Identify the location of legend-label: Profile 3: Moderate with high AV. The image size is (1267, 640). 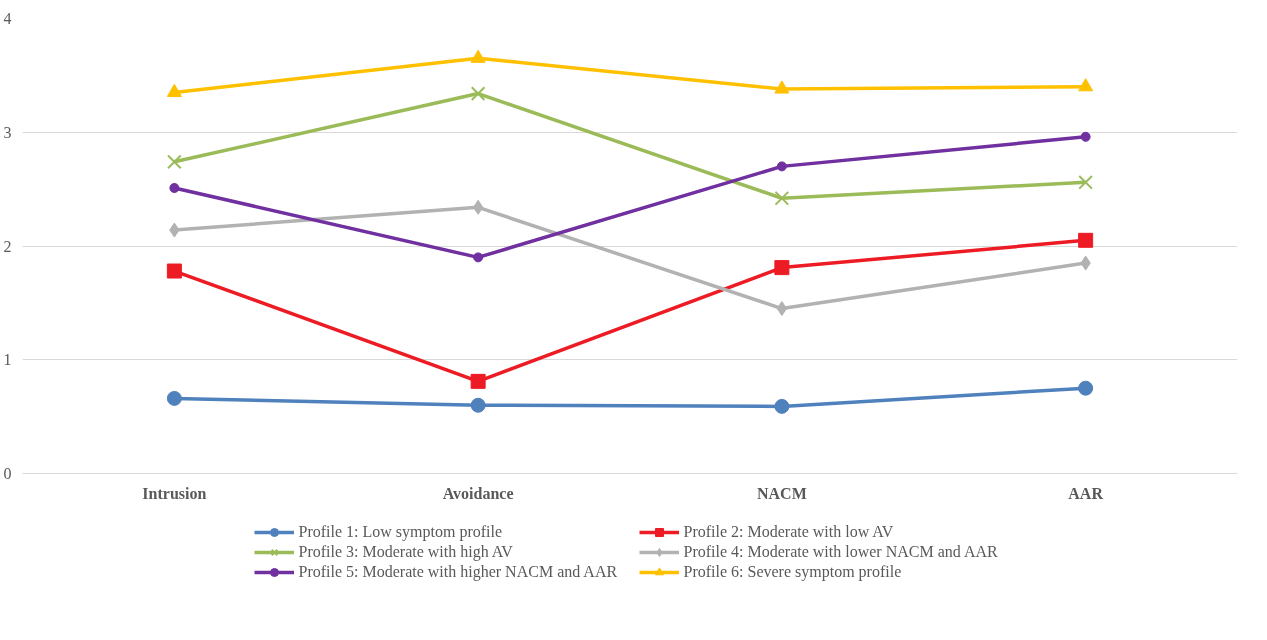
(406, 551).